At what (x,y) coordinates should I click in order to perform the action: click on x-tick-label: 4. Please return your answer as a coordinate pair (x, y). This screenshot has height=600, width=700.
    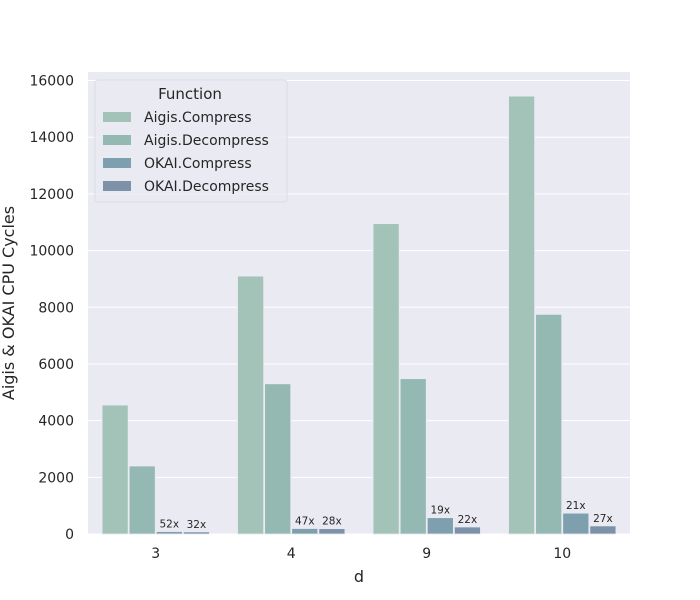
    Looking at the image, I should click on (291, 554).